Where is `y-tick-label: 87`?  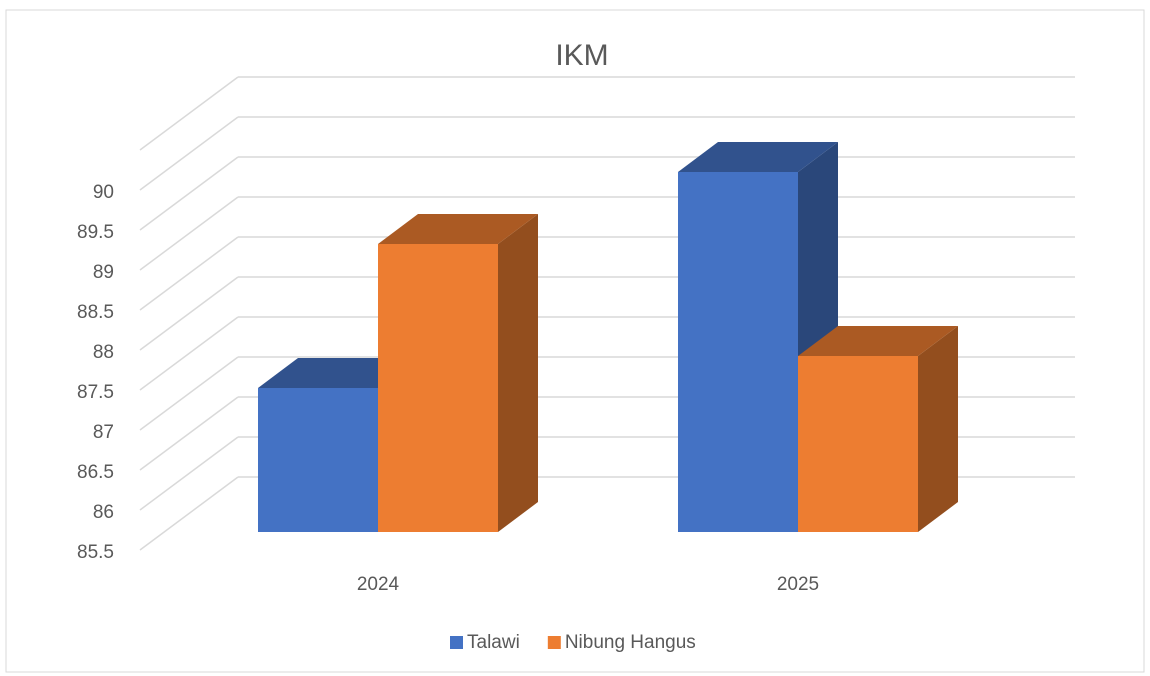 y-tick-label: 87 is located at coordinates (103, 432).